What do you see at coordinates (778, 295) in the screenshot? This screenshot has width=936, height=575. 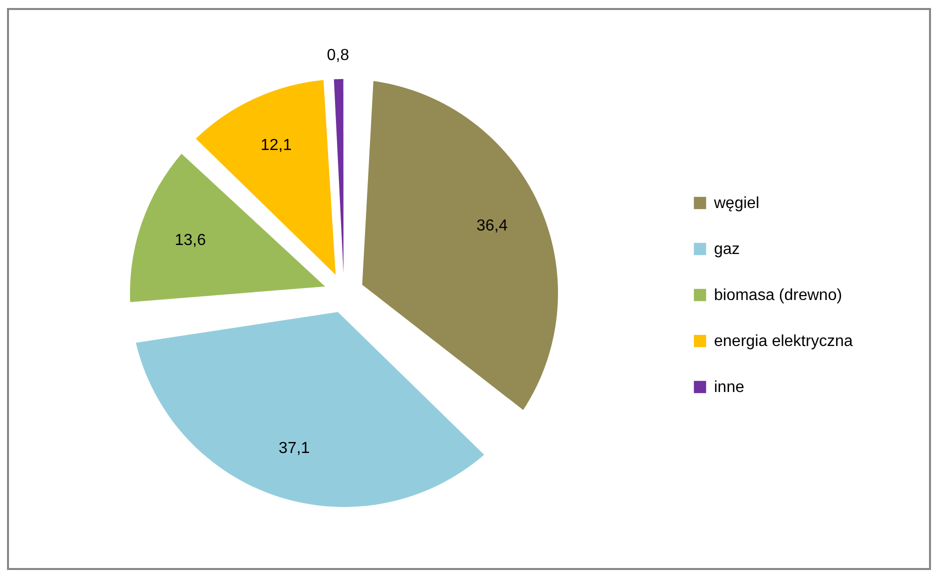 I see `legend-label: biomasa (drewno)` at bounding box center [778, 295].